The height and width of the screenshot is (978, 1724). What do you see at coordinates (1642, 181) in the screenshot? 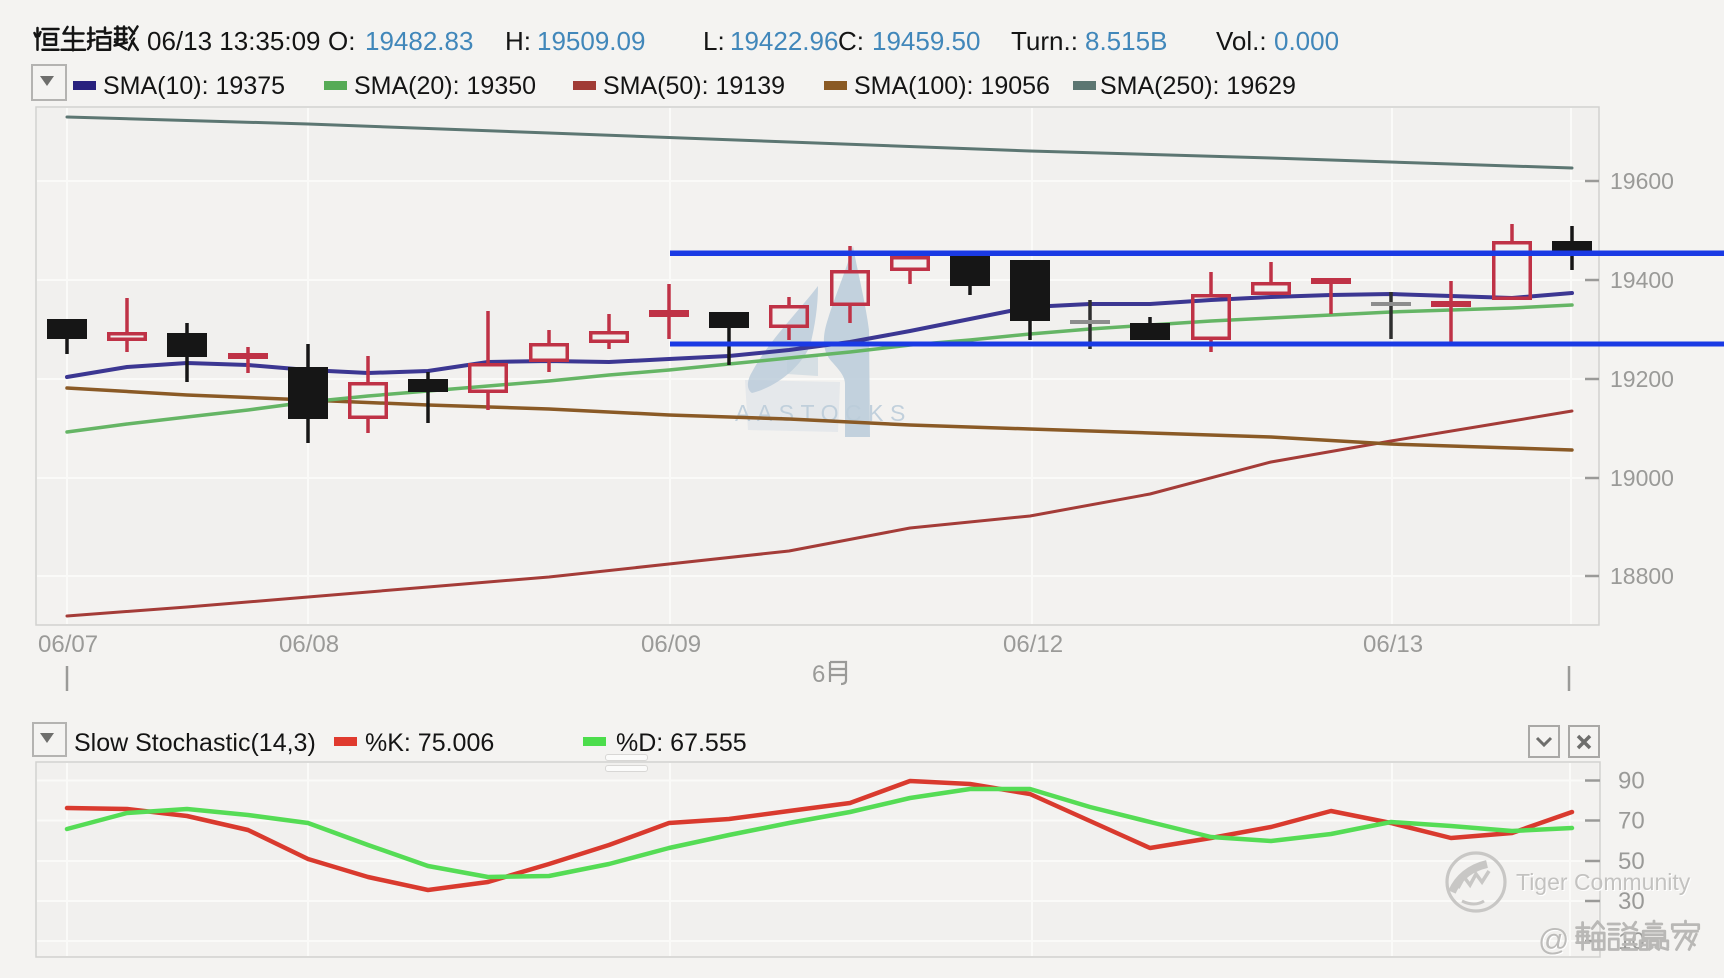
I see `svg-text: 19600` at bounding box center [1642, 181].